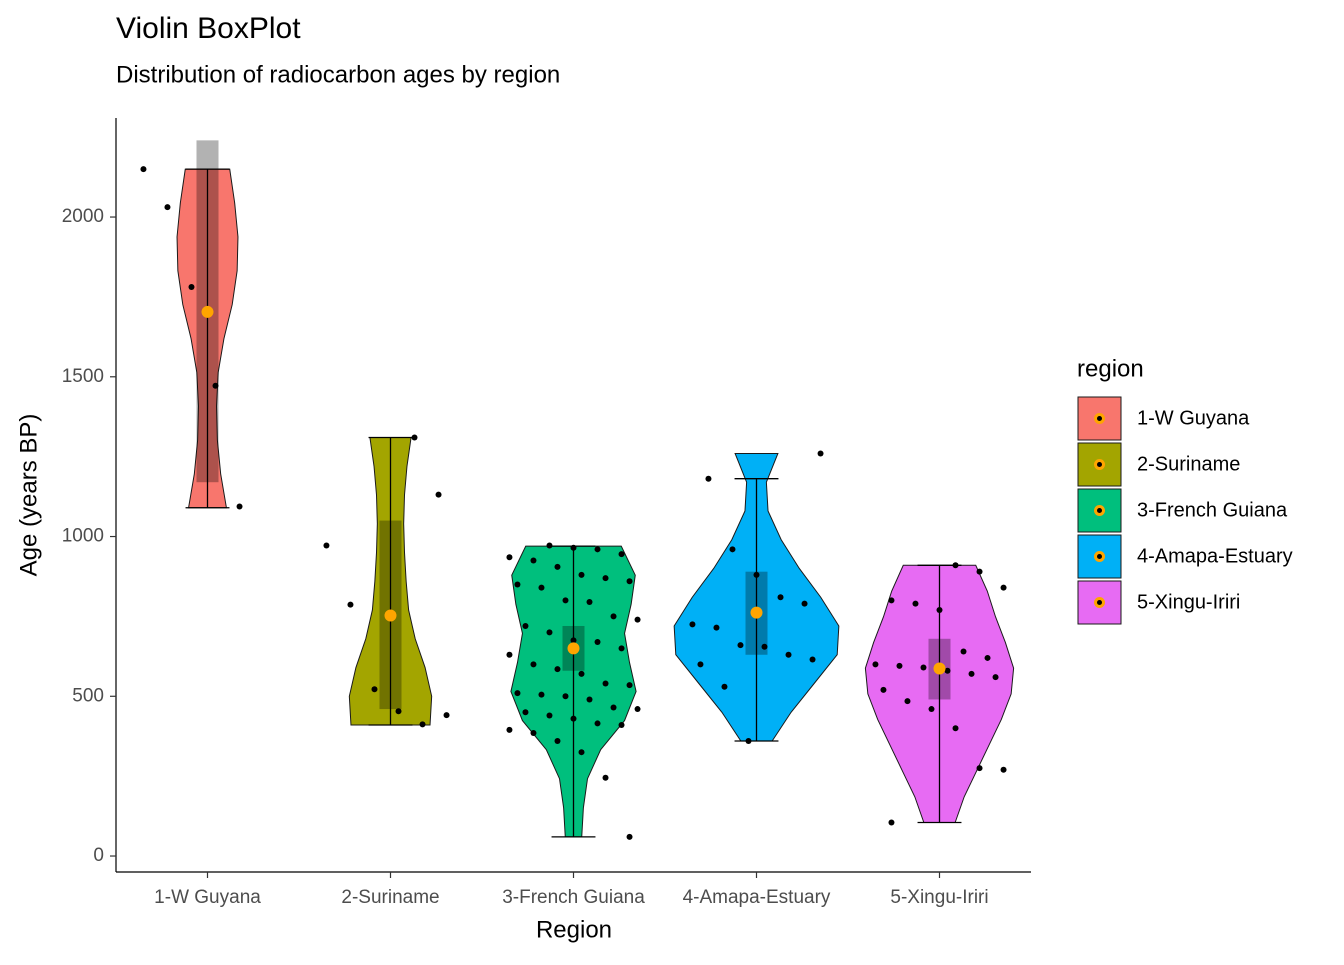  What do you see at coordinates (208, 28) in the screenshot?
I see `chart-title: Violin BoxPlot` at bounding box center [208, 28].